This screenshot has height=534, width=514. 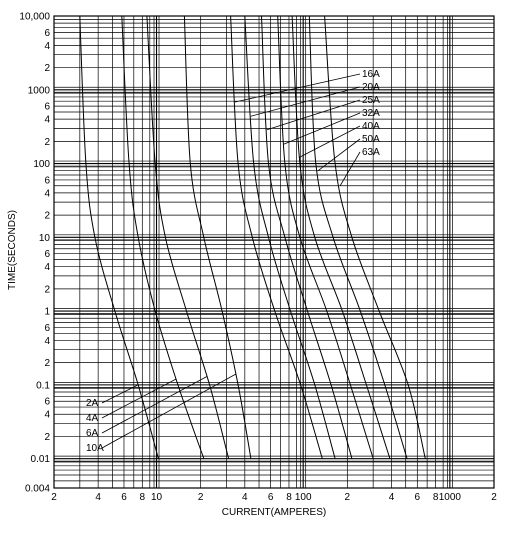 I want to click on curve-6a, so click(x=188, y=237).